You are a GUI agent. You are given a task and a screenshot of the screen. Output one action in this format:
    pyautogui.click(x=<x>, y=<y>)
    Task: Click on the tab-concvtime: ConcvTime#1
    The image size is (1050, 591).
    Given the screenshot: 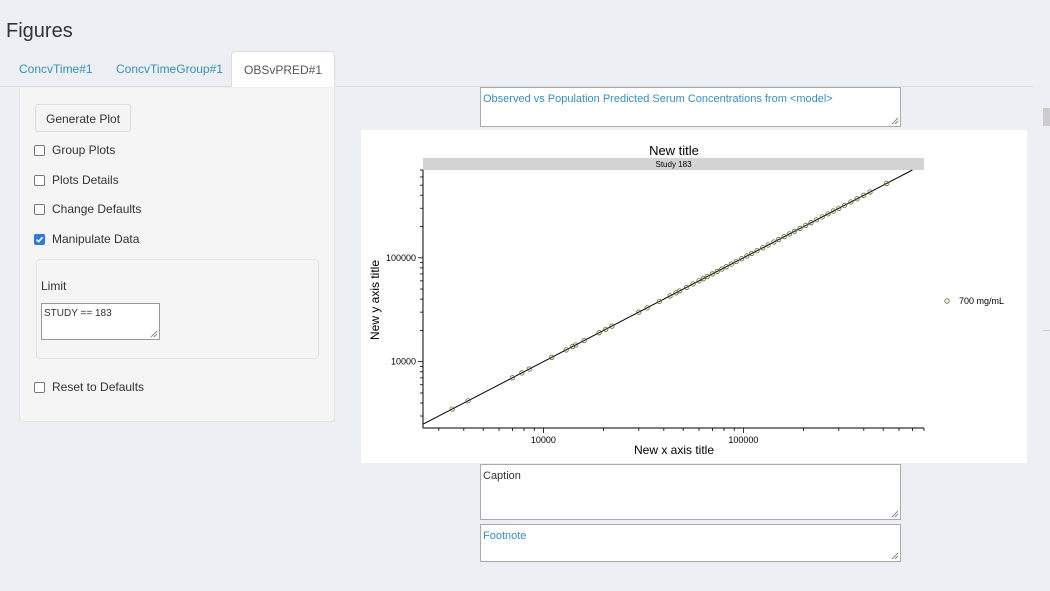 What is the action you would take?
    pyautogui.click(x=56, y=69)
    